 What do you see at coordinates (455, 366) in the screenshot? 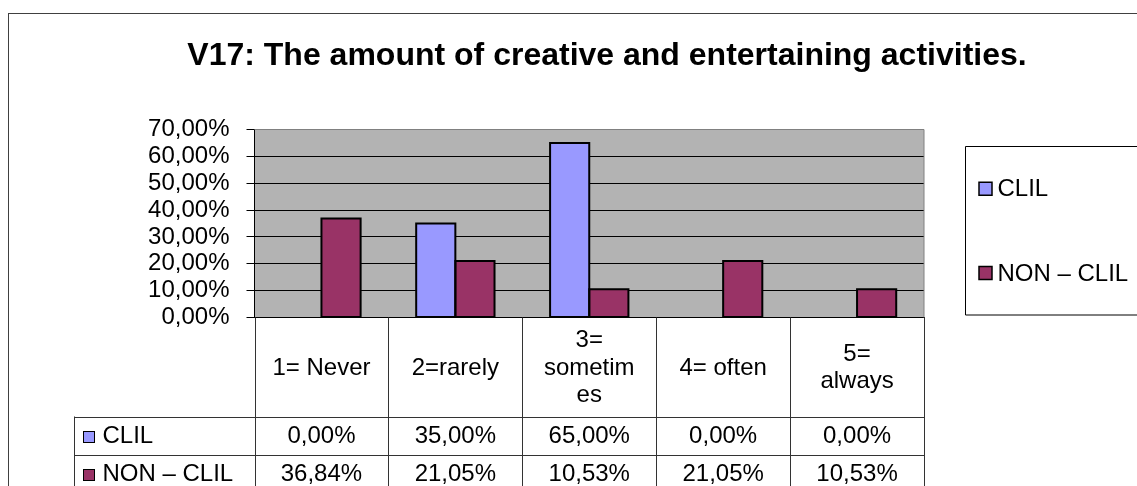
I see `x-tick-label: 2=rarely` at bounding box center [455, 366].